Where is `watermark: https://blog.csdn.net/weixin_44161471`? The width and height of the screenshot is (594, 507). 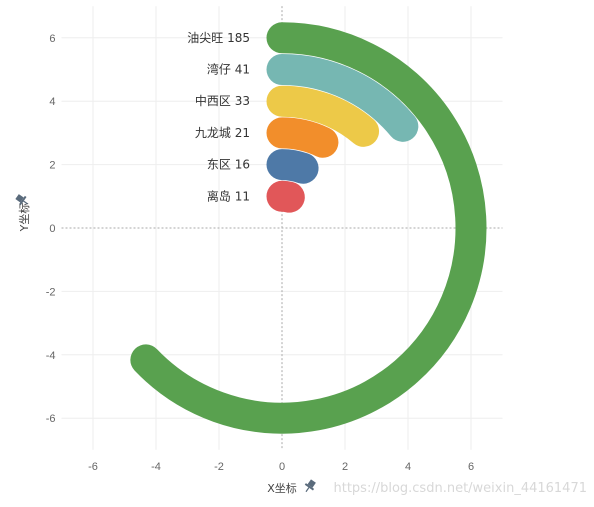
watermark: https://blog.csdn.net/weixin_44161471 is located at coordinates (460, 488).